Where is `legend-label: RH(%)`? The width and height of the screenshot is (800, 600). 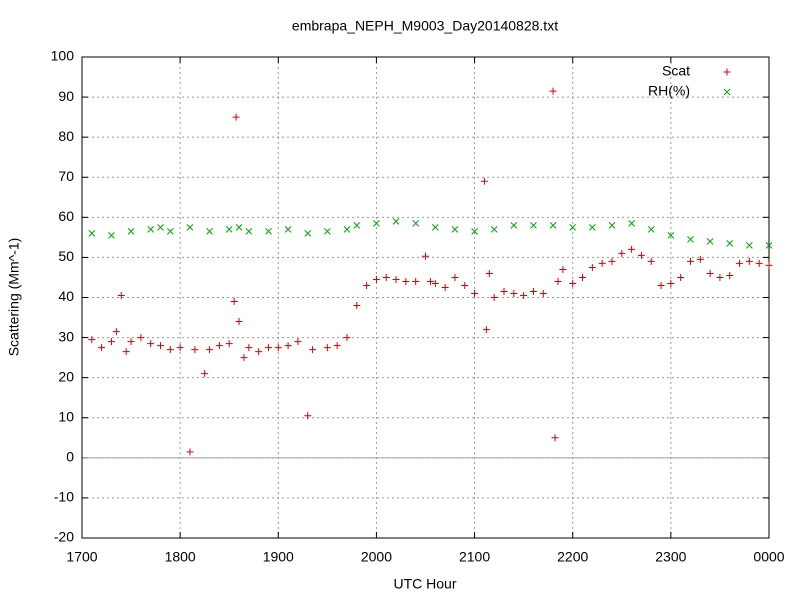
legend-label: RH(%) is located at coordinates (669, 91).